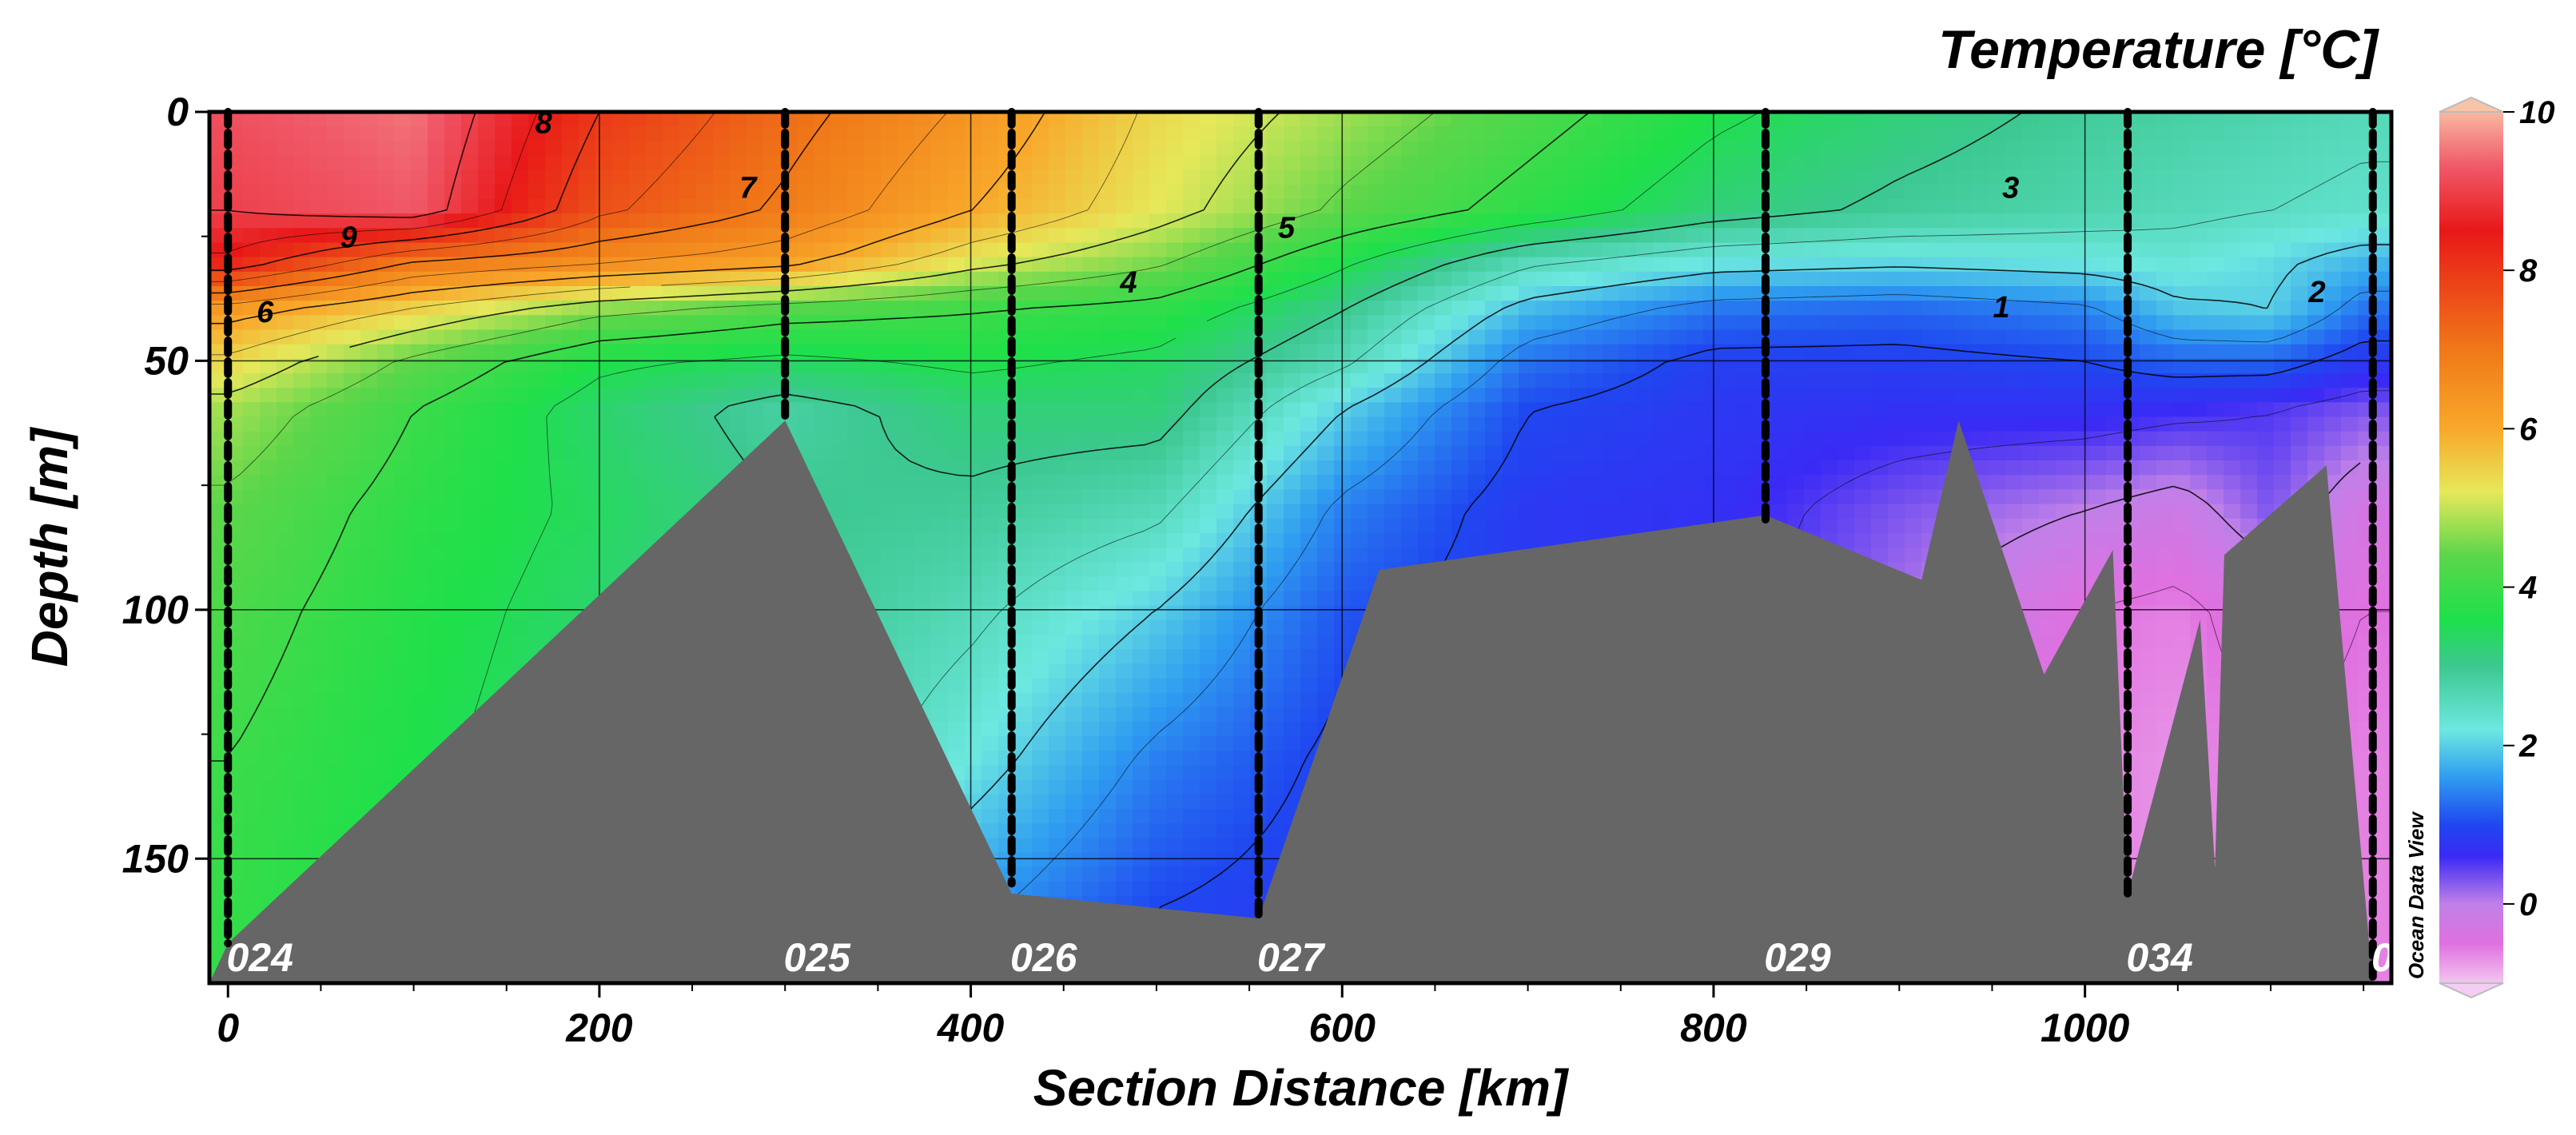 This screenshot has height=1135, width=2576. I want to click on x-axis-ticks: 0 200 400 600 800 1000, so click(1291, 1016).